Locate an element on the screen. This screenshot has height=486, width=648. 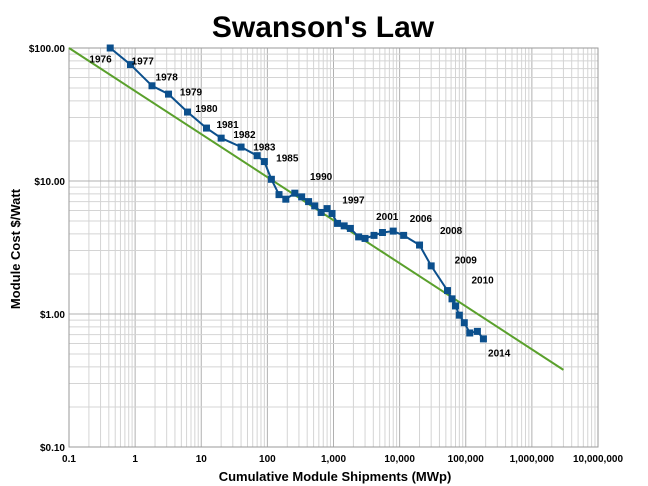
x-tick-label: 1,000,000 is located at coordinates (532, 459).